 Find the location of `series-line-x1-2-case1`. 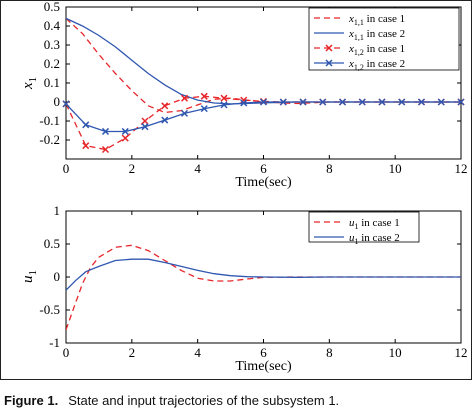

series-line-x1-2-case1 is located at coordinates (263, 122).